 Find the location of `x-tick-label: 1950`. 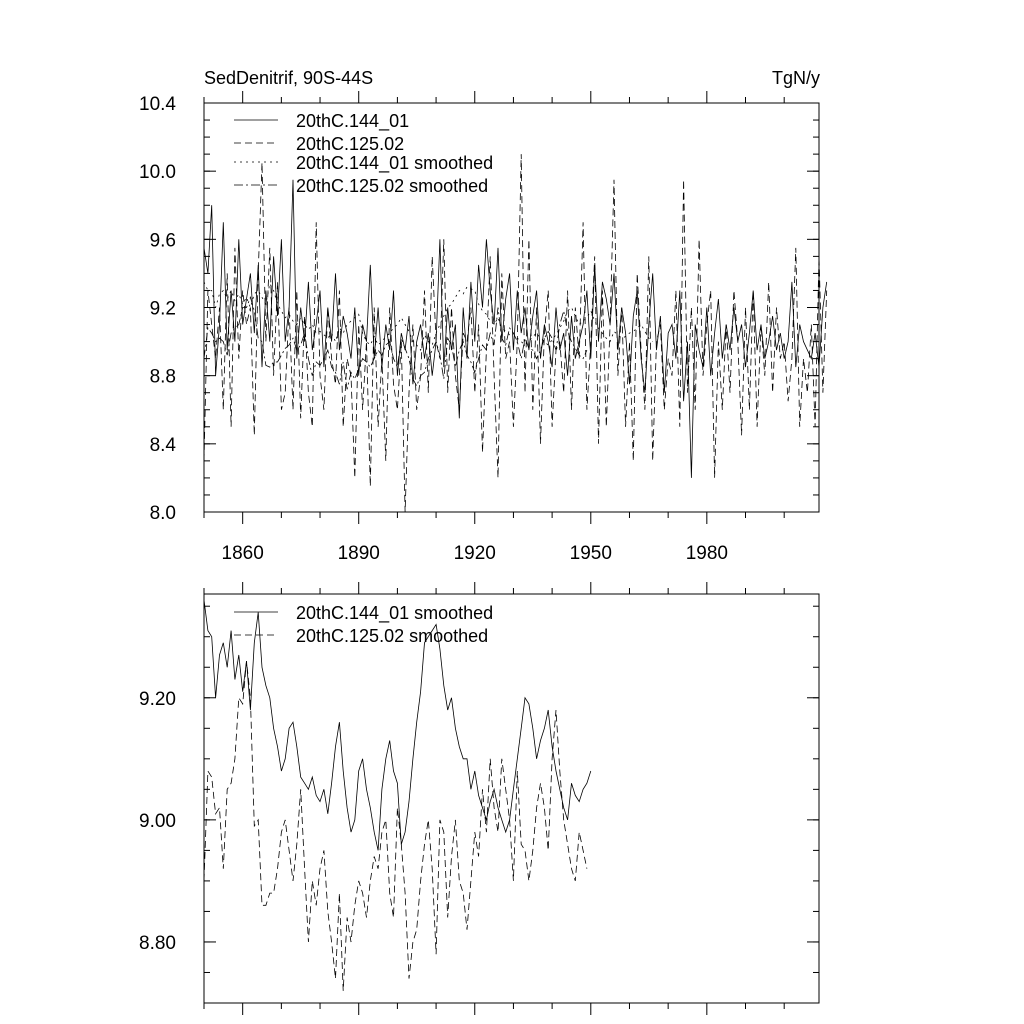

x-tick-label: 1950 is located at coordinates (591, 553).